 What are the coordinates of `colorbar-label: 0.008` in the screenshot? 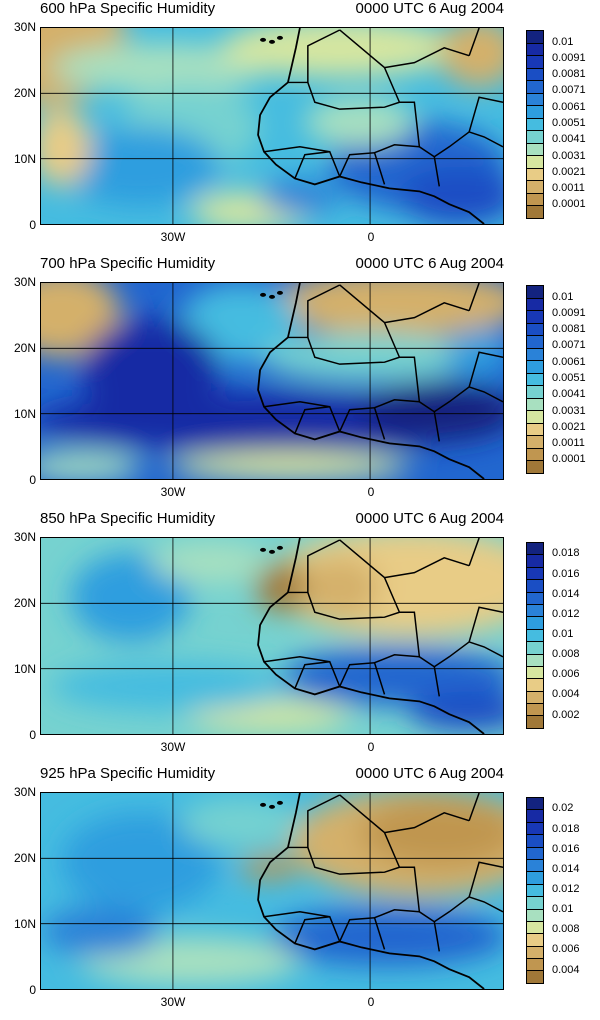 It's located at (566, 654).